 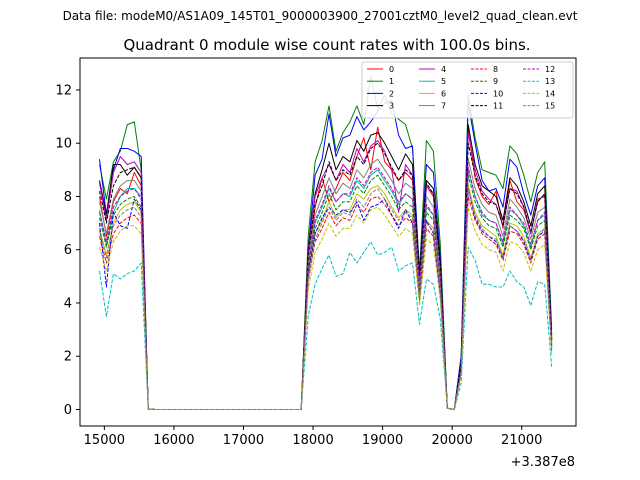 What do you see at coordinates (550, 69) in the screenshot?
I see `legend-label-12: 12` at bounding box center [550, 69].